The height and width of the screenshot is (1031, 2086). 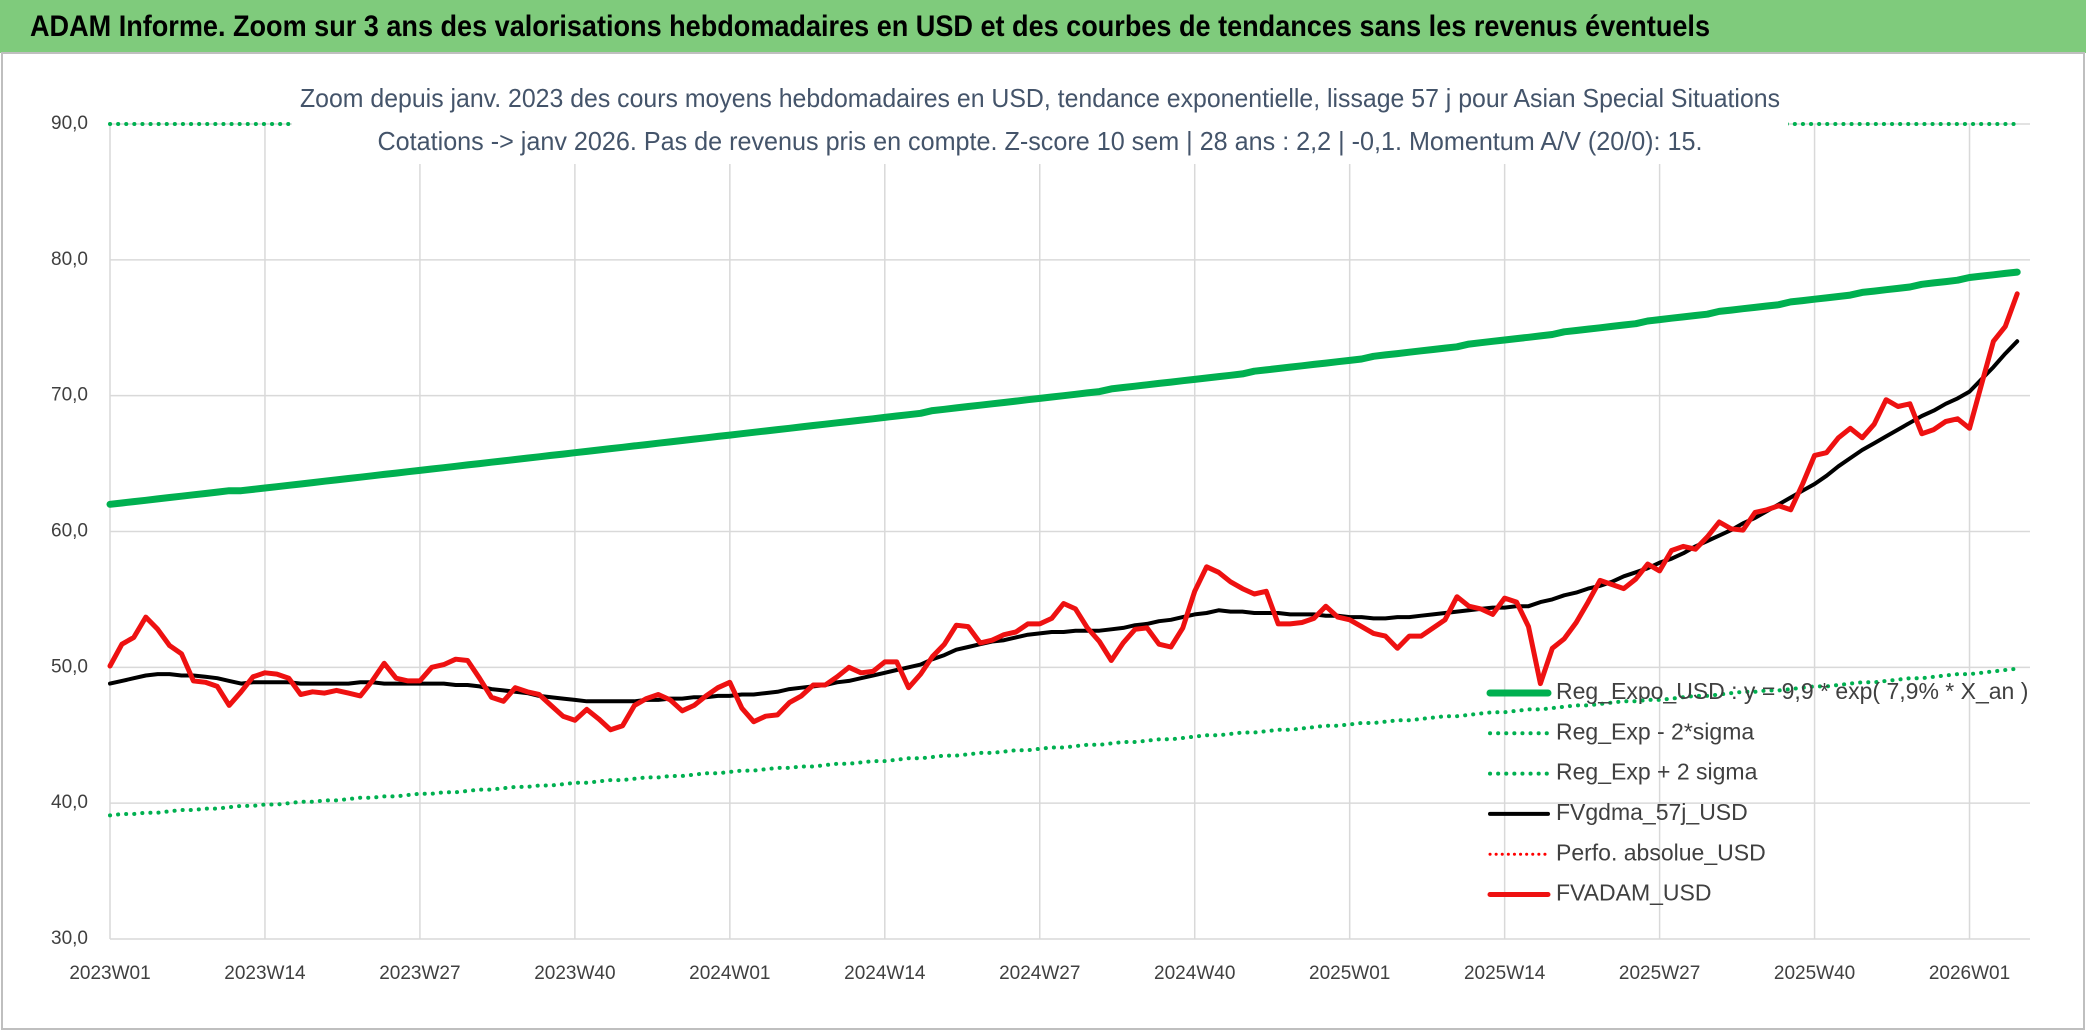 What do you see at coordinates (1655, 731) in the screenshot?
I see `legend-label: Reg_Exp - 2*sigma` at bounding box center [1655, 731].